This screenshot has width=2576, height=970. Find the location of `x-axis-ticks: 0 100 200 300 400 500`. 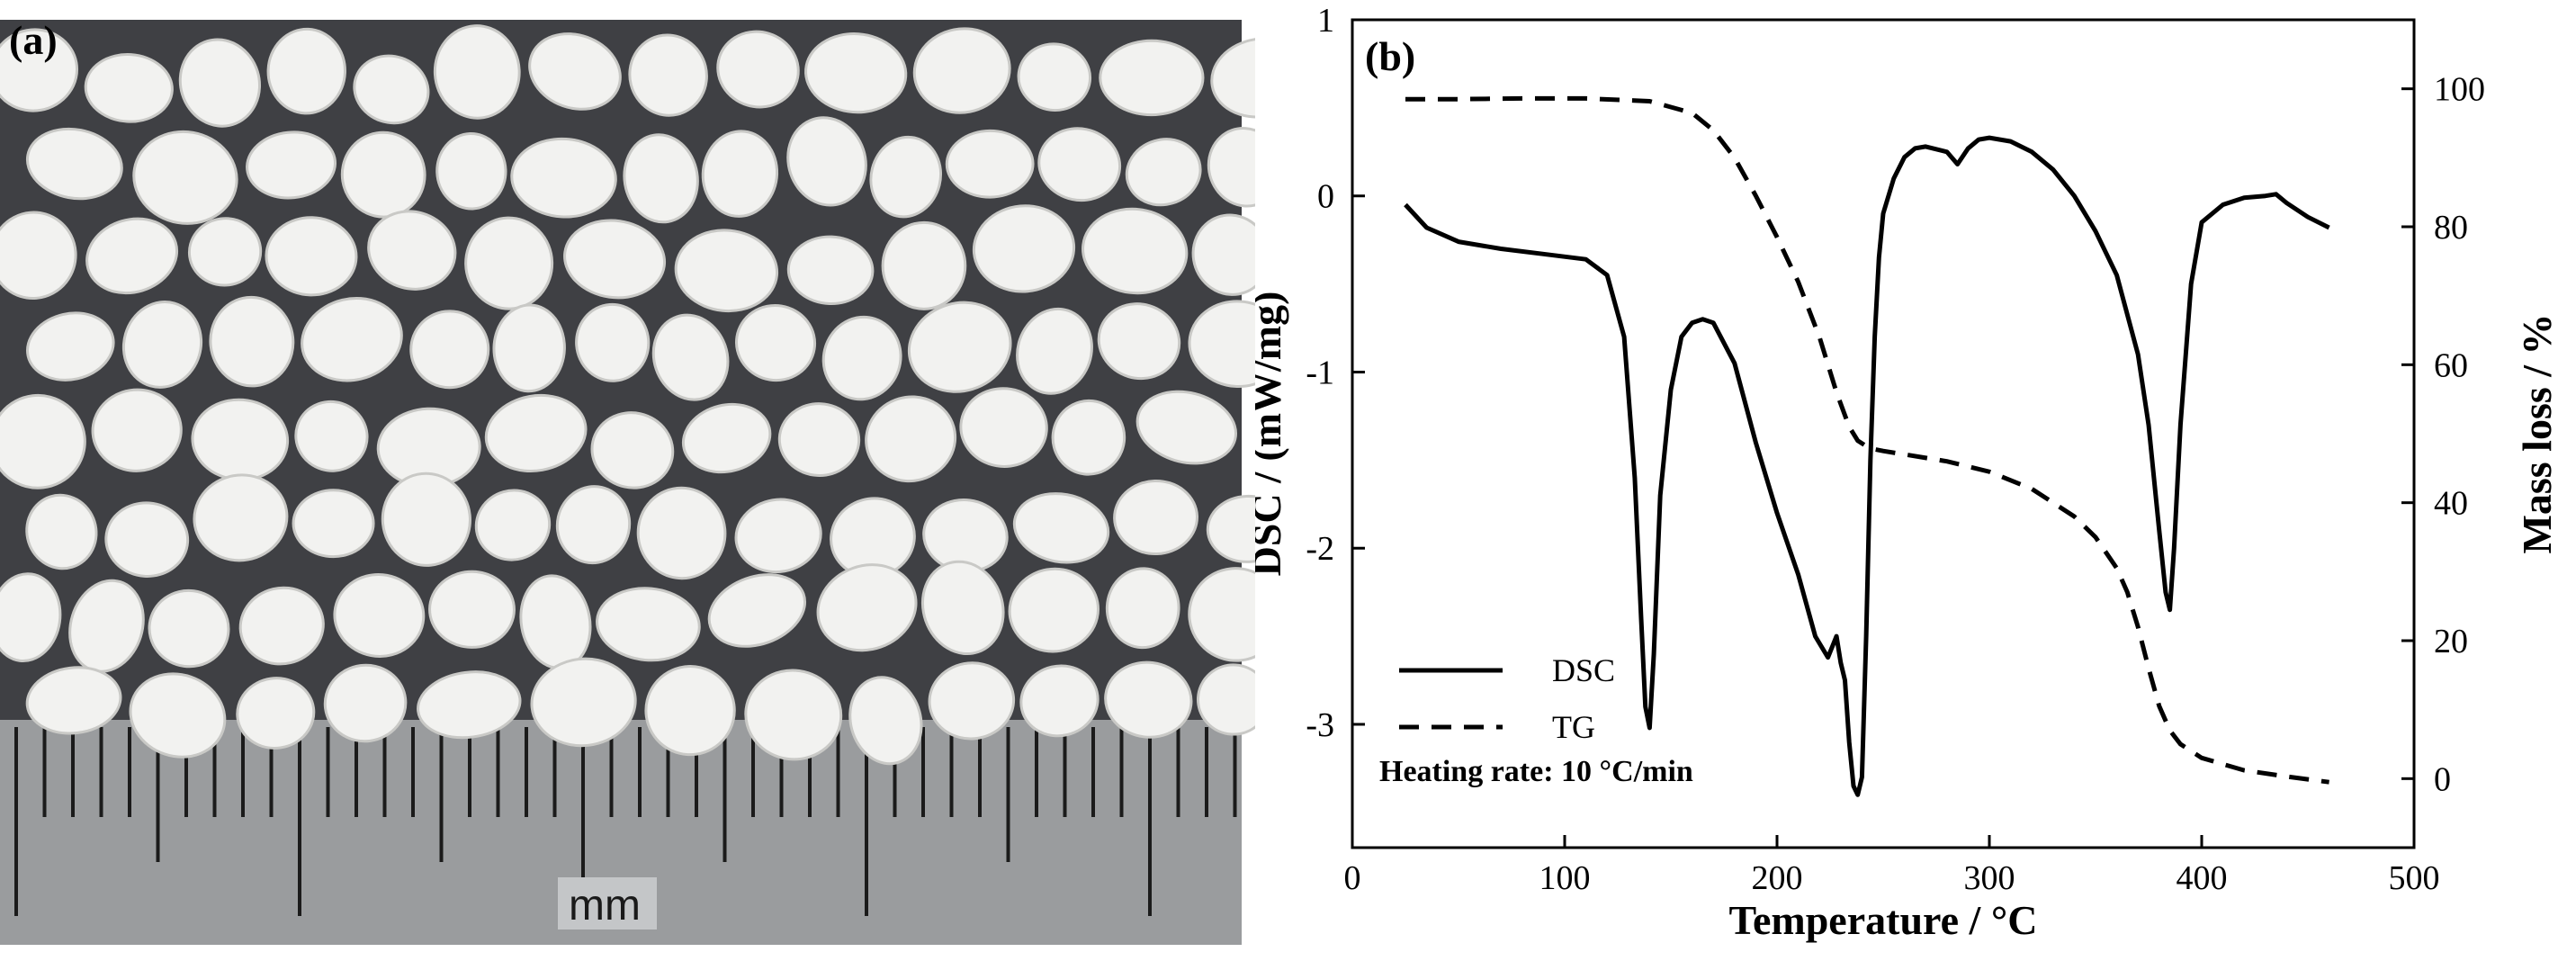

x-axis-ticks: 0 100 200 300 400 500 is located at coordinates (1892, 866).